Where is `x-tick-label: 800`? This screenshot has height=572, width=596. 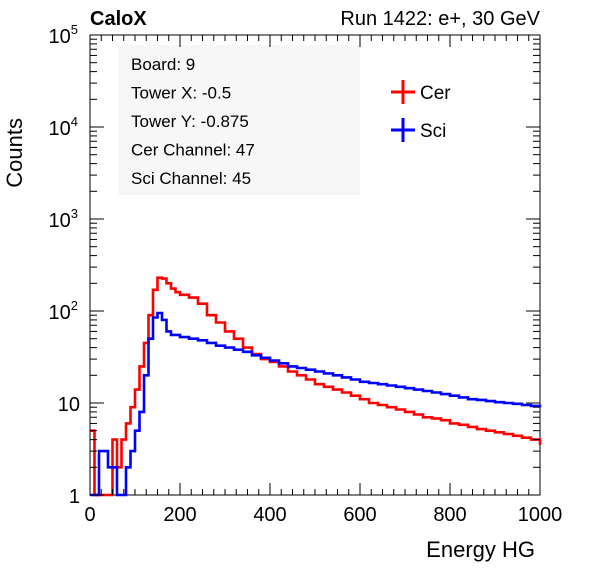 x-tick-label: 800 is located at coordinates (449, 515).